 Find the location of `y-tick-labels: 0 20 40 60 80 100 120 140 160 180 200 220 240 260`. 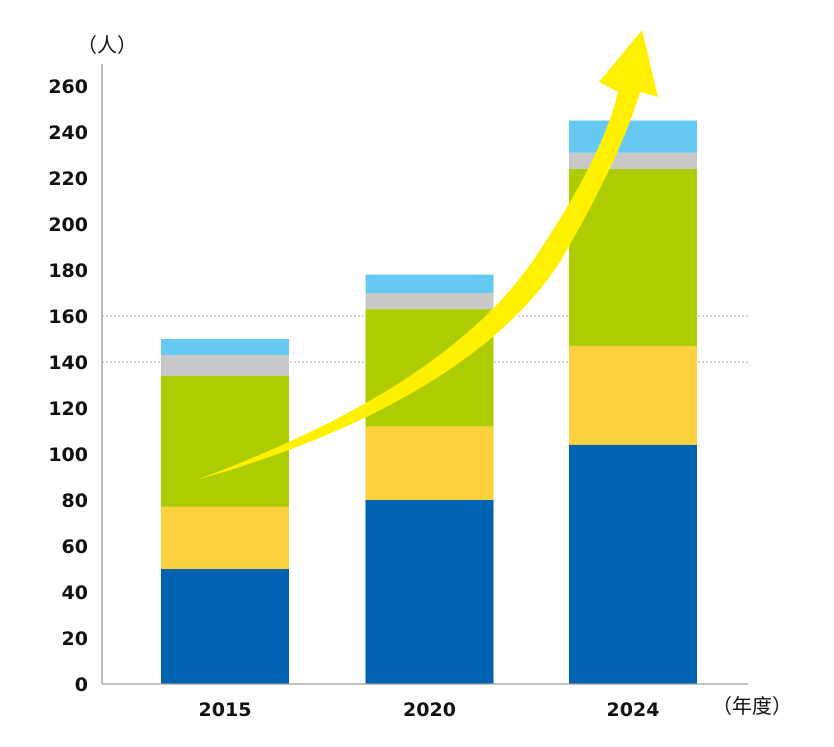

y-tick-labels: 0 20 40 60 80 100 120 140 160 180 200 220 240 260 is located at coordinates (68, 386).